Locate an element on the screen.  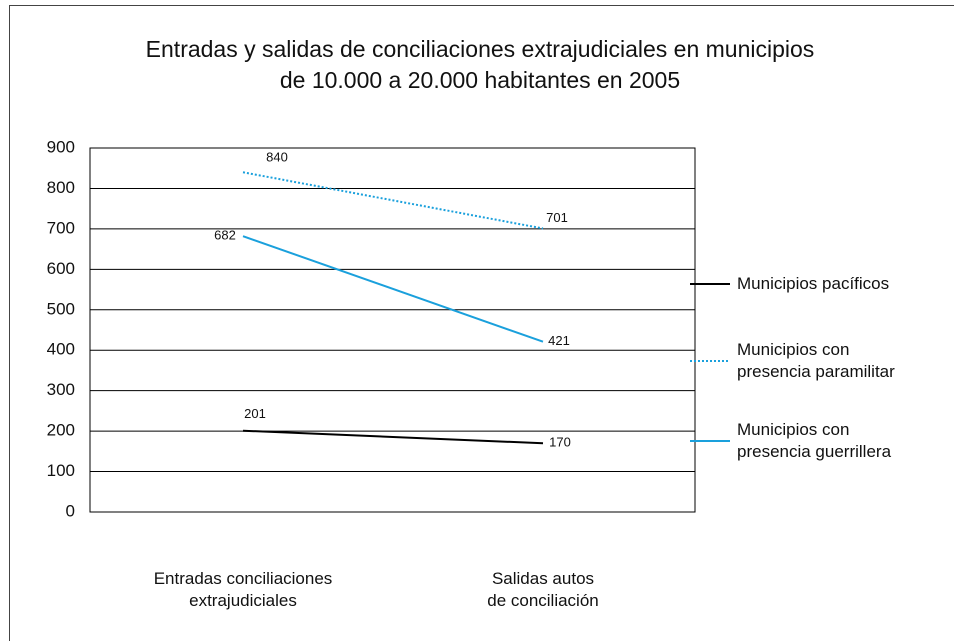
data-label: 701 is located at coordinates (557, 217).